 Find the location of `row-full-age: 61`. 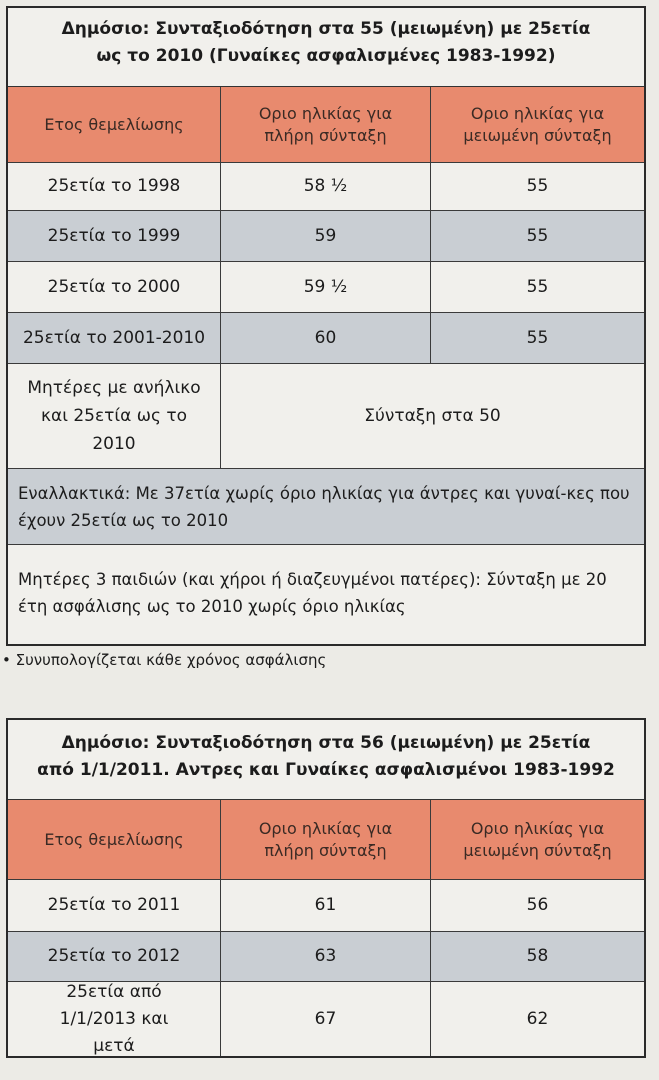

row-full-age: 61 is located at coordinates (326, 905).